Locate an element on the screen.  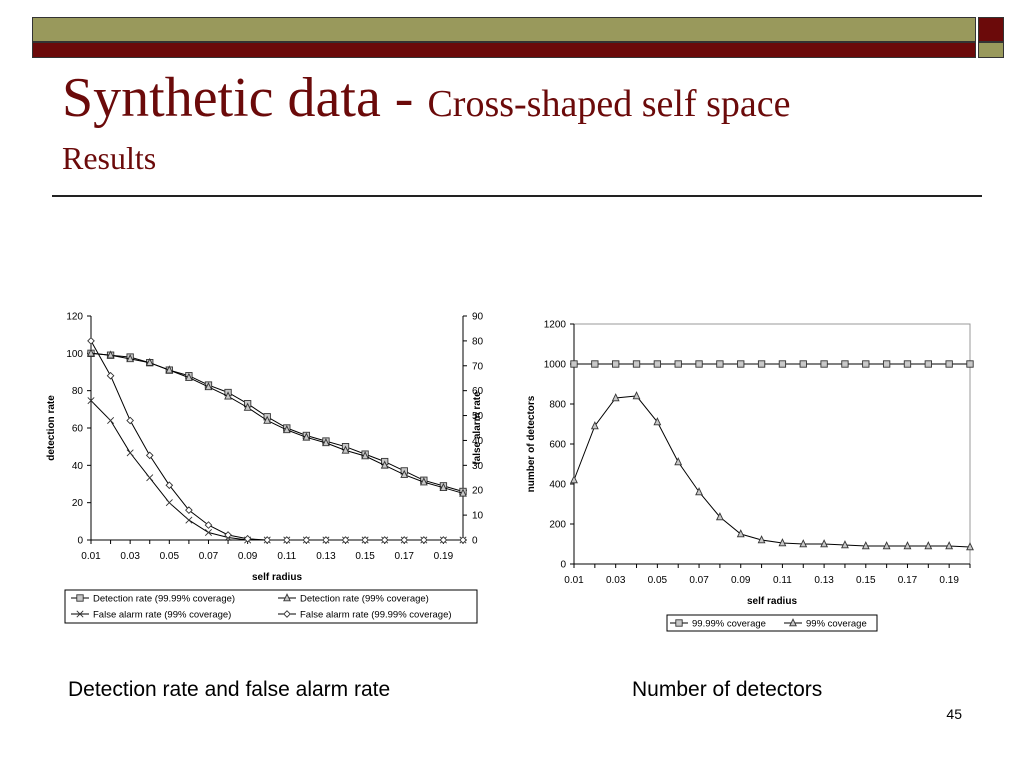
title-divider is located at coordinates (517, 196).